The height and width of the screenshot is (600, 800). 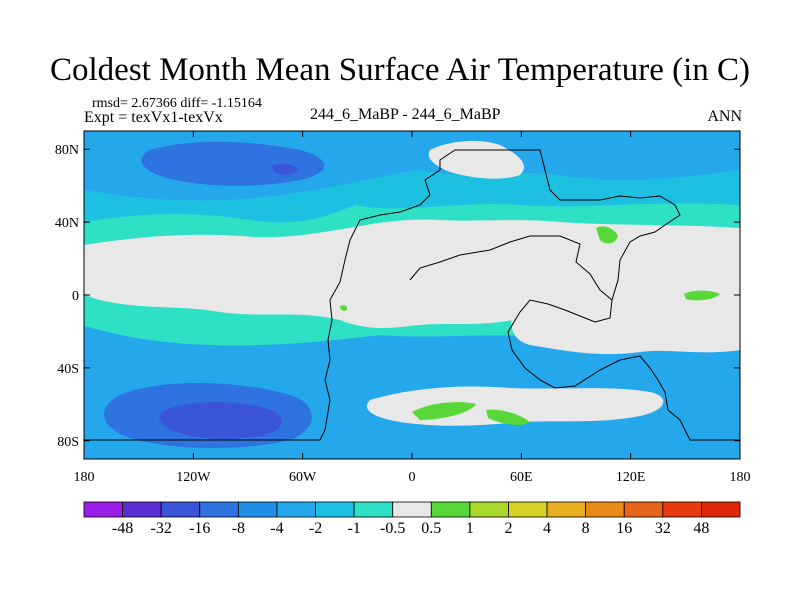 What do you see at coordinates (607, 235) in the screenshot?
I see `field-warm-patch-asia` at bounding box center [607, 235].